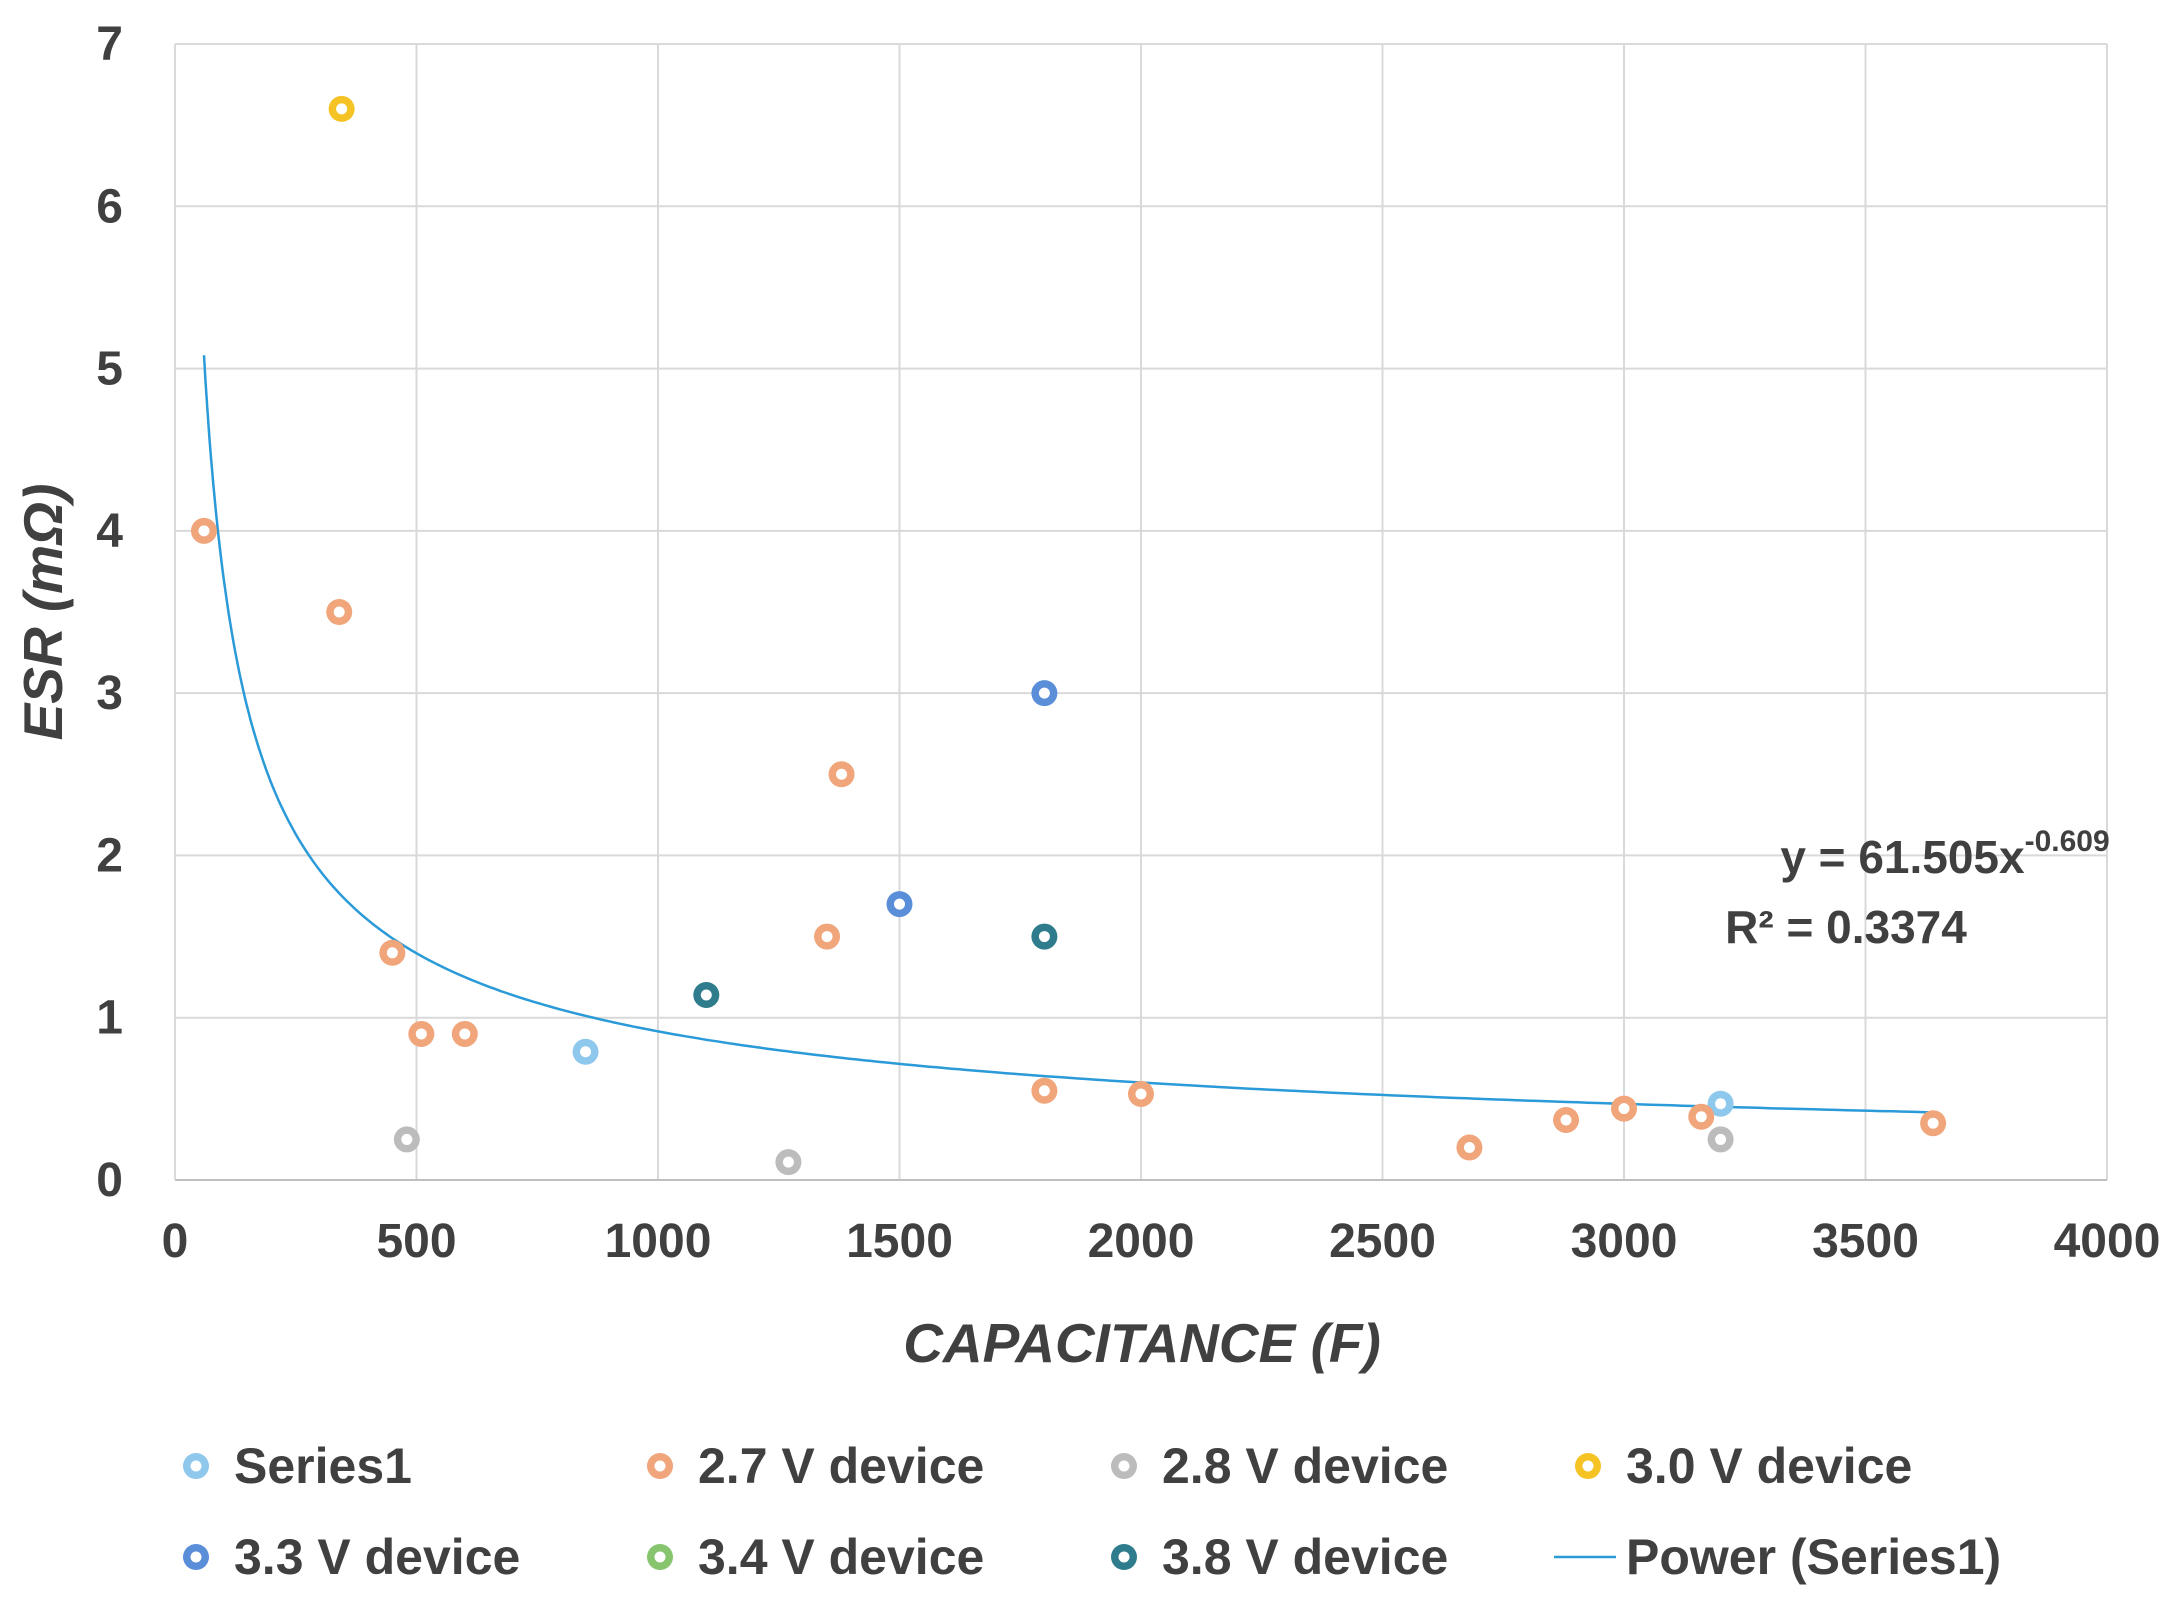 The width and height of the screenshot is (2178, 1606). Describe the element at coordinates (109, 693) in the screenshot. I see `y-tick-label: 3` at that location.